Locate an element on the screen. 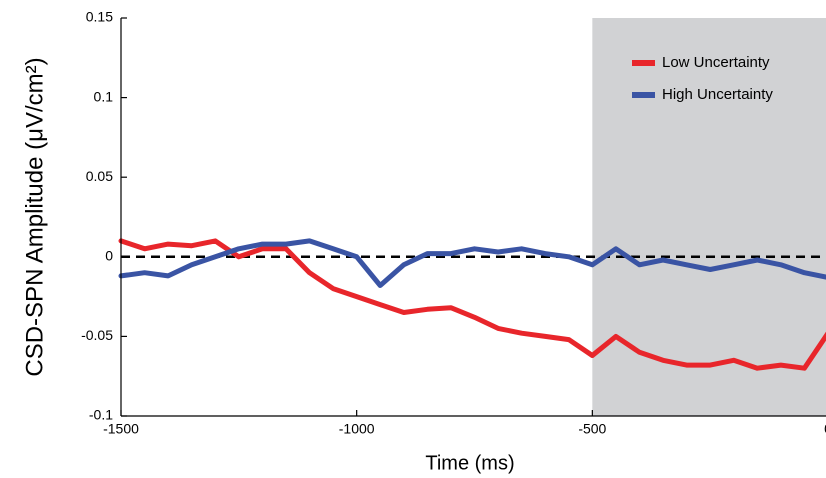 The width and height of the screenshot is (826, 478). legend-label: High Uncertainty is located at coordinates (717, 94).